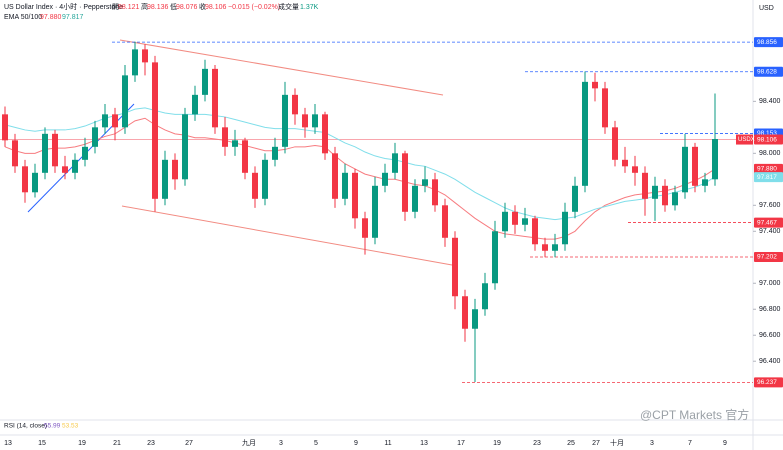 This screenshot has height=450, width=783. Describe the element at coordinates (767, 382) in the screenshot. I see `price-tag-label: 96.237` at that location.